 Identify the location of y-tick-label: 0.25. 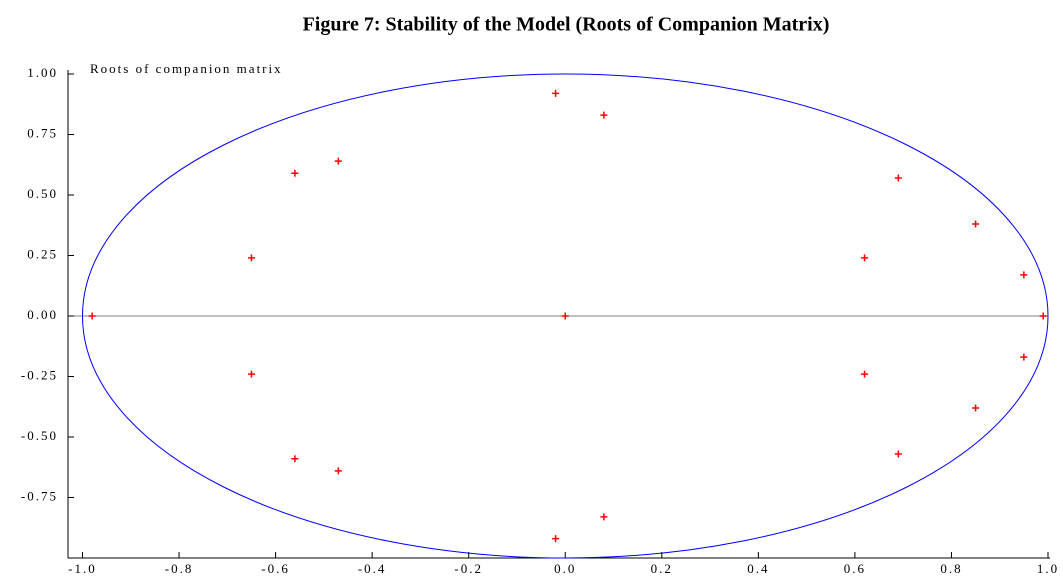
(42, 253).